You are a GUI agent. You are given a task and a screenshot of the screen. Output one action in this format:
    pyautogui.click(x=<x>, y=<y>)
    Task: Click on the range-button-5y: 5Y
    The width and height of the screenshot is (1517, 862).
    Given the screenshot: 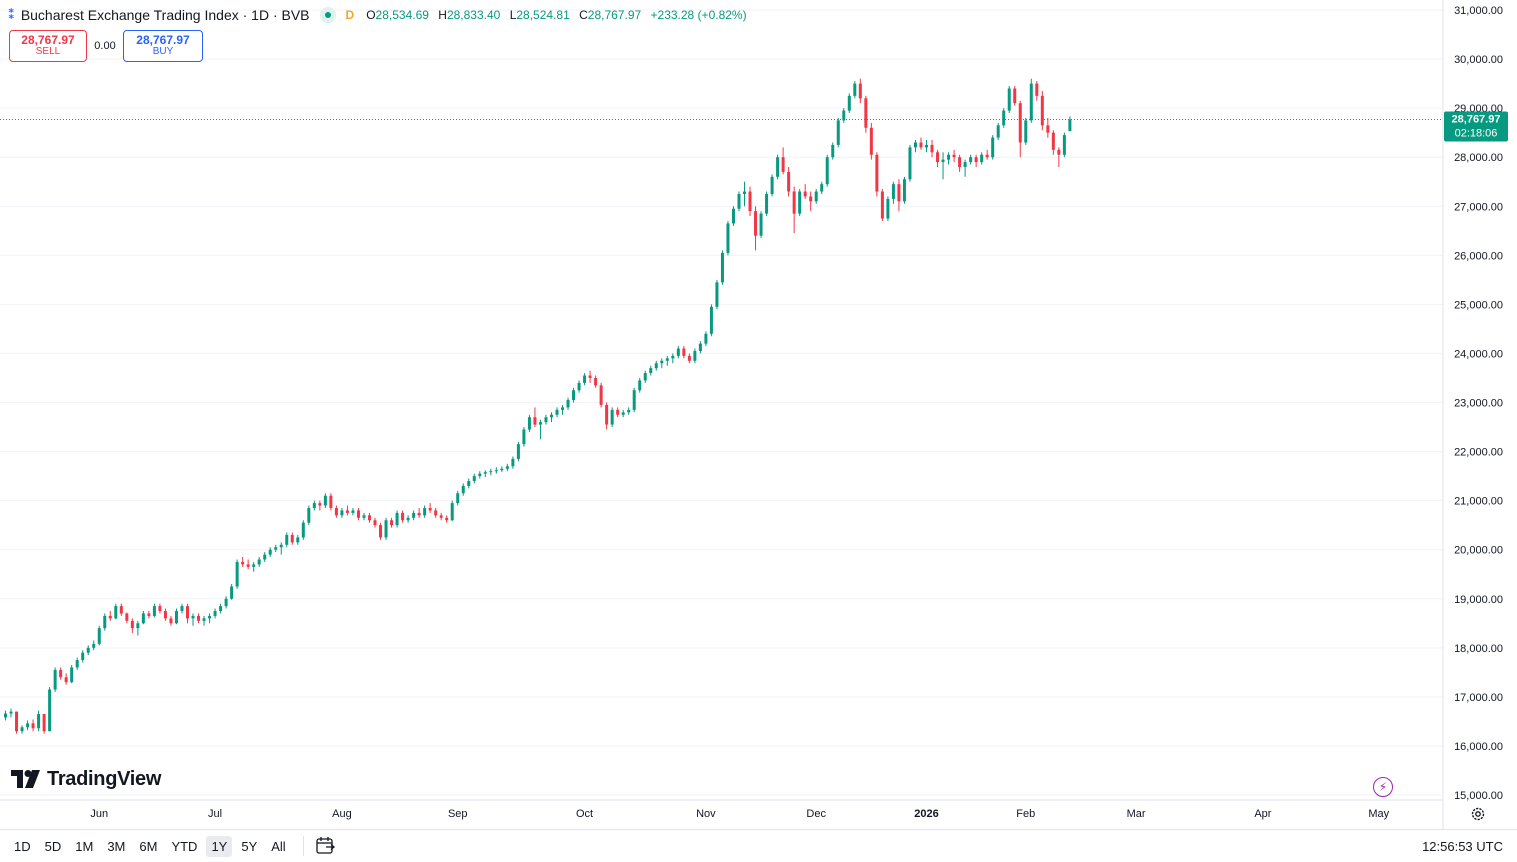 What is the action you would take?
    pyautogui.click(x=249, y=846)
    